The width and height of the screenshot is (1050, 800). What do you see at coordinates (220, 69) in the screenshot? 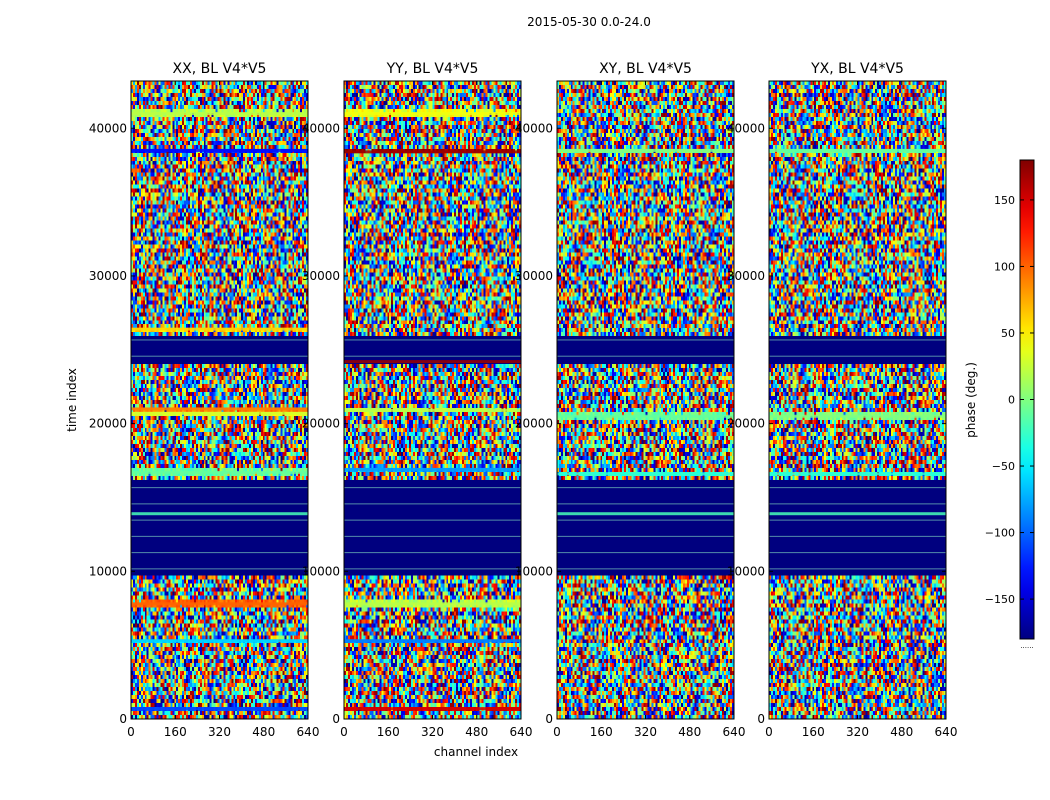
I see `panel-title: XX, BL V4*V5` at bounding box center [220, 69].